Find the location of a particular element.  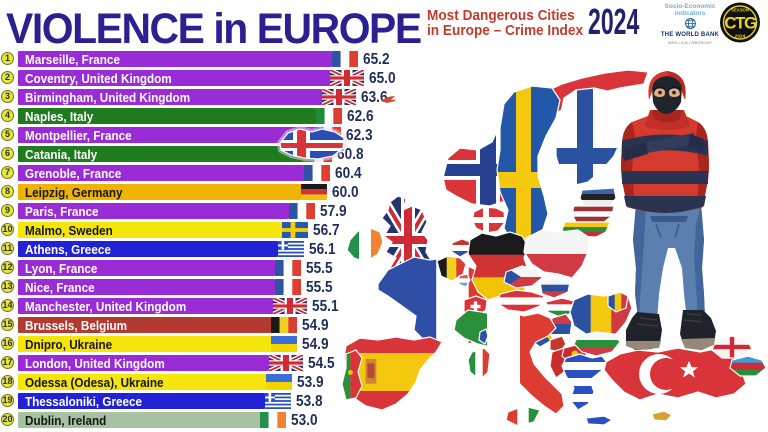

svg-text: CTG is located at coordinates (740, 23).